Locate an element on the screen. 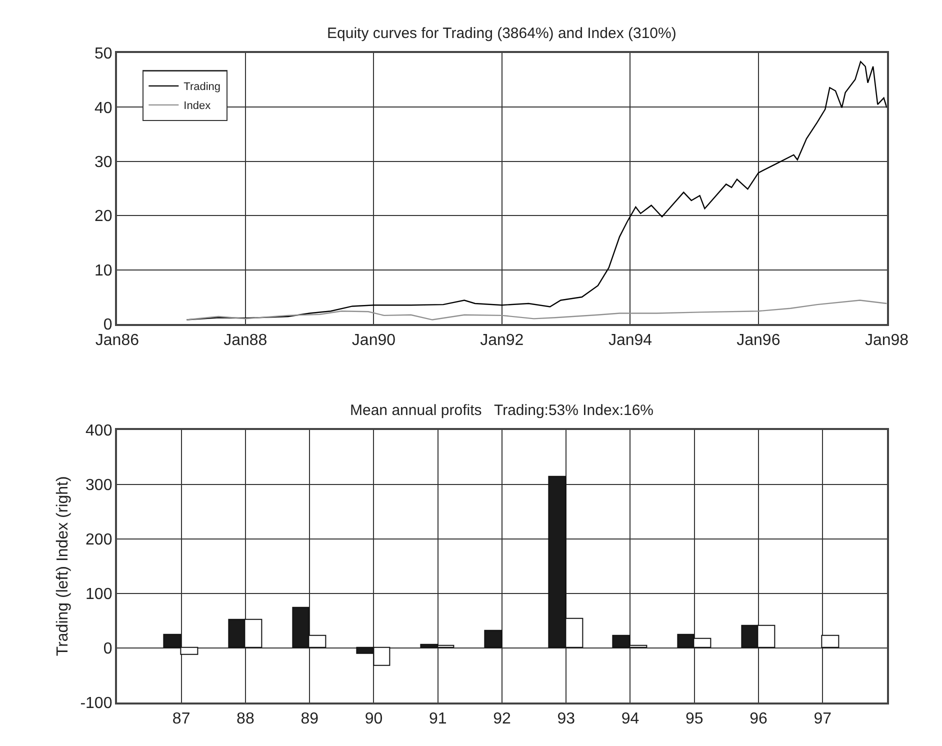 This screenshot has width=942, height=746. line-series is located at coordinates (536, 310).